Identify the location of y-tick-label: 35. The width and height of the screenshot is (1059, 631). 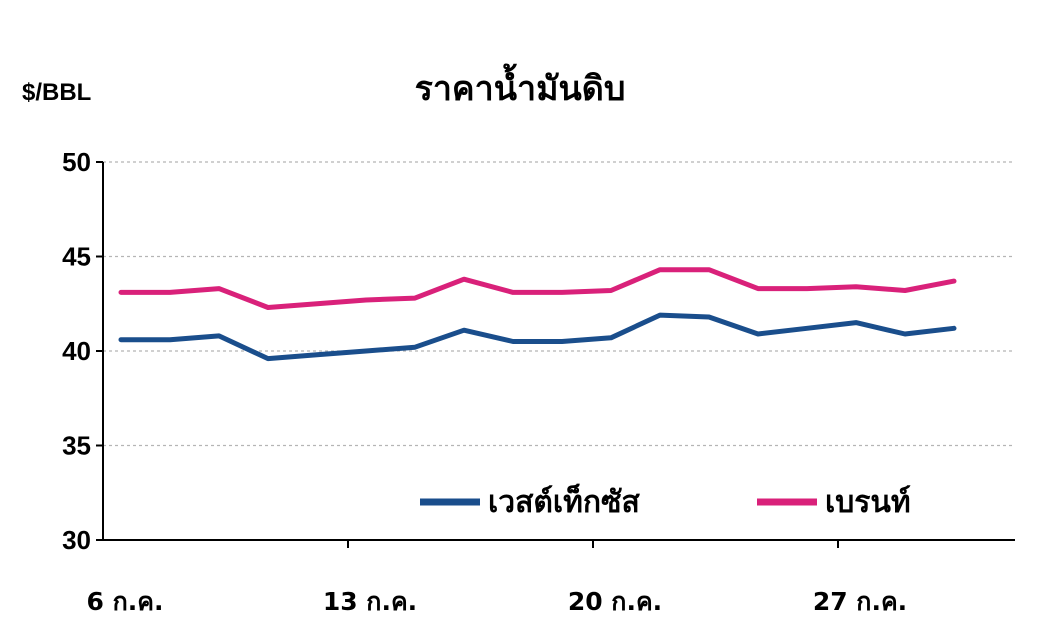
(76, 446).